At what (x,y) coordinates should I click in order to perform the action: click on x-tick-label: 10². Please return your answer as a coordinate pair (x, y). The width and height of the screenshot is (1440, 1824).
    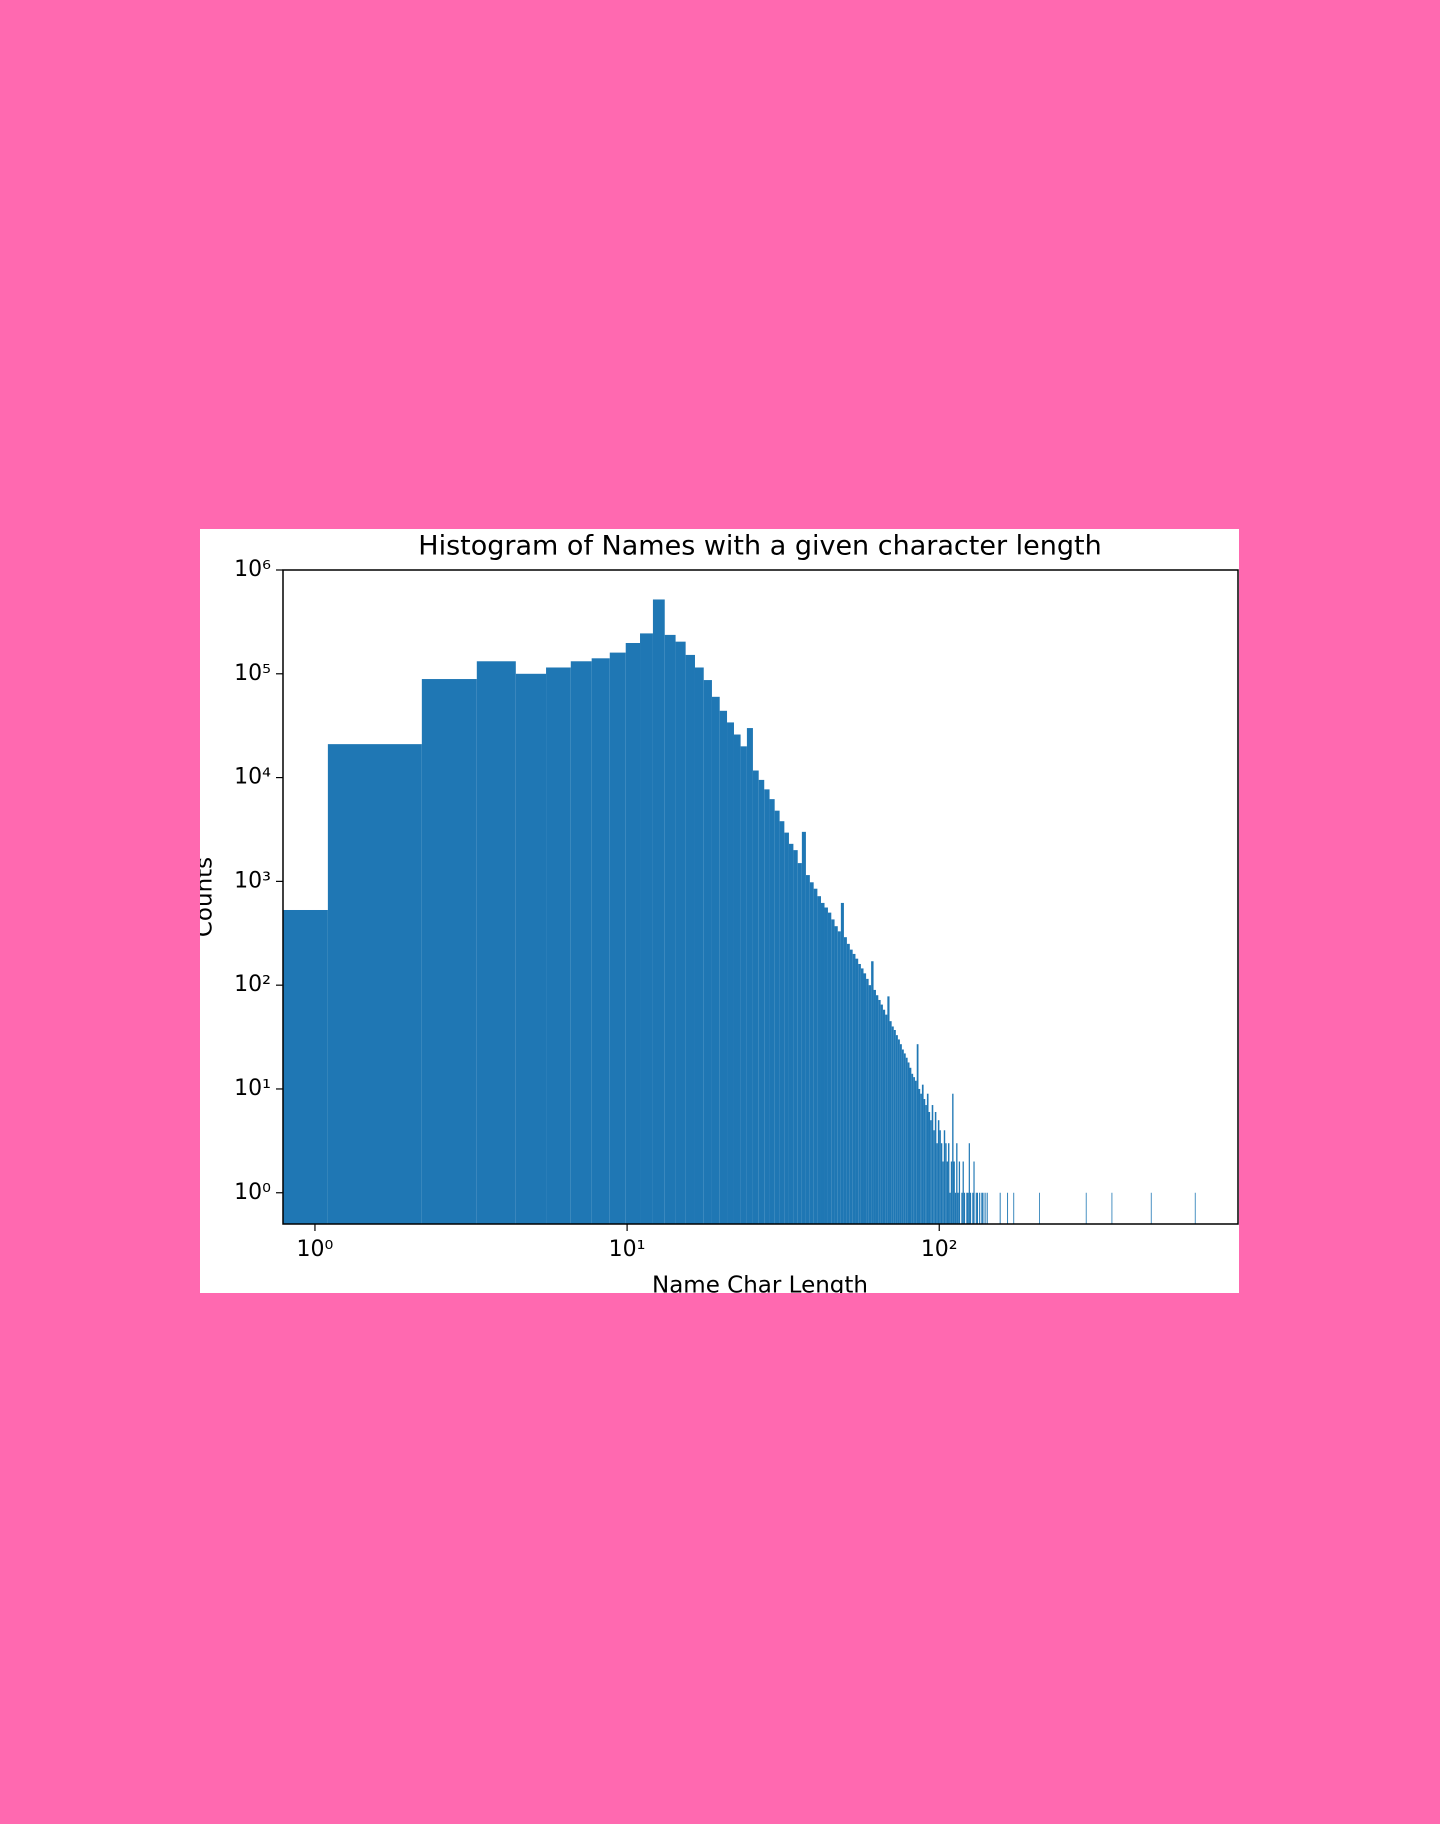
    Looking at the image, I should click on (939, 1249).